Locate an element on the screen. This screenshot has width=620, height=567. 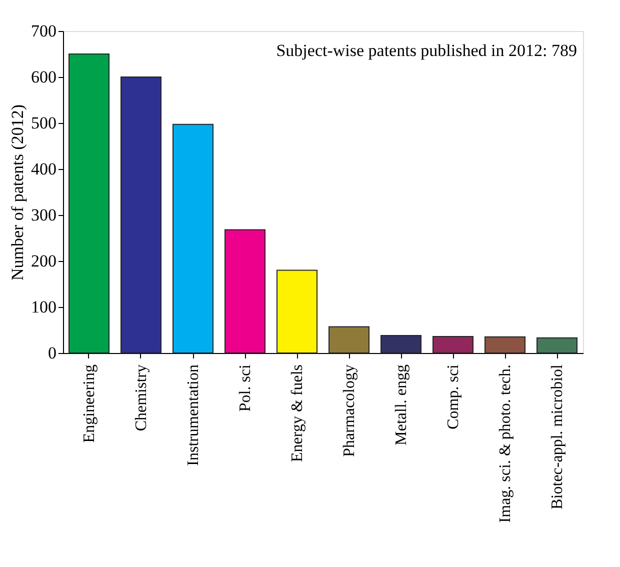
y-tick-label: 0 is located at coordinates (52, 353).